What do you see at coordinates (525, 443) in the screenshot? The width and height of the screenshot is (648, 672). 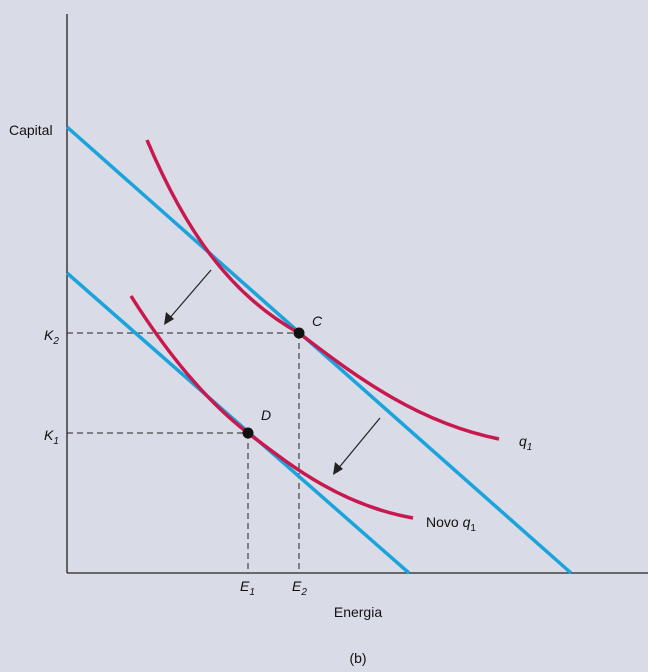 I see `q1-curve-label: q1` at bounding box center [525, 443].